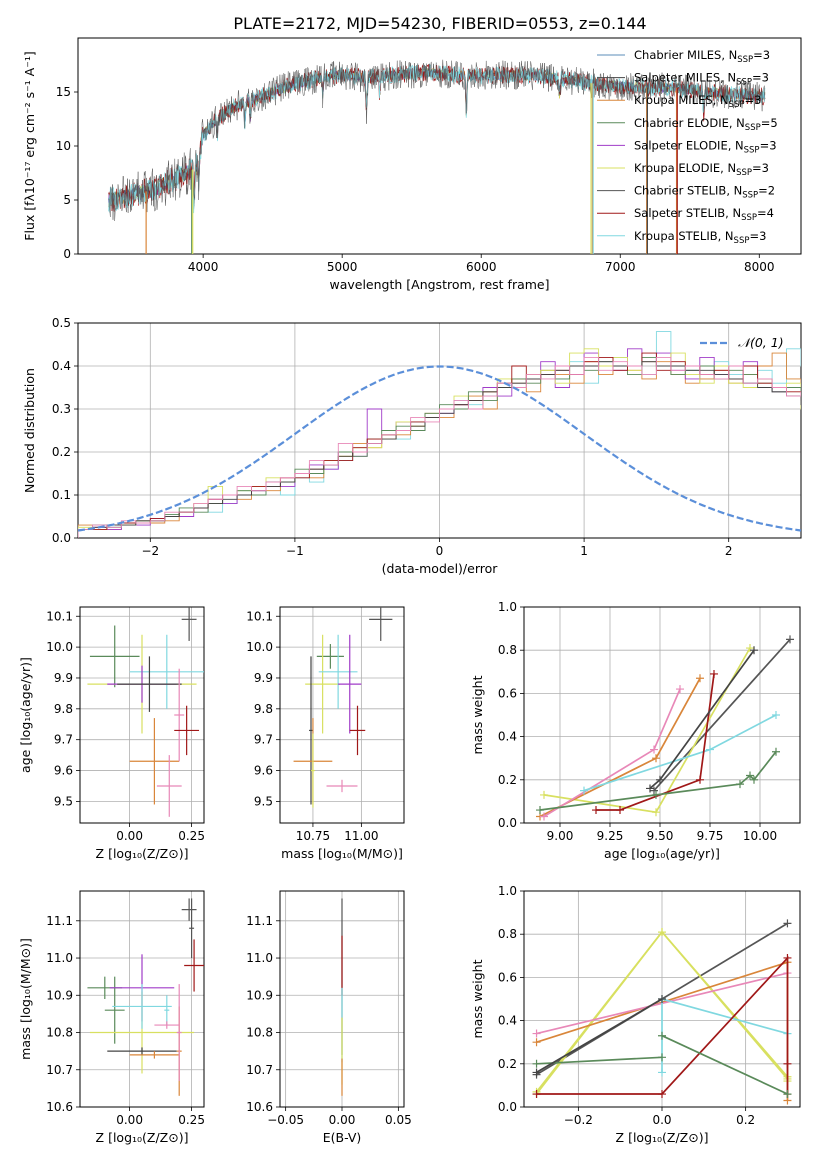 This screenshot has width=819, height=1170. What do you see at coordinates (761, 55) in the screenshot?
I see `legend-label-suffix: =3` at bounding box center [761, 55].